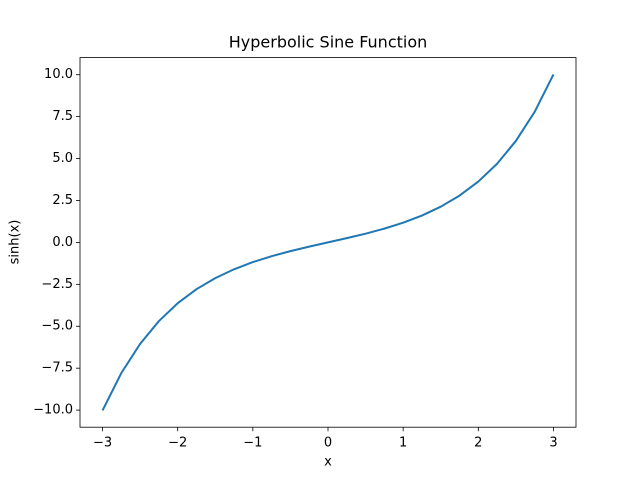 This screenshot has height=480, width=640. I want to click on x-tick-label: −1, so click(252, 443).